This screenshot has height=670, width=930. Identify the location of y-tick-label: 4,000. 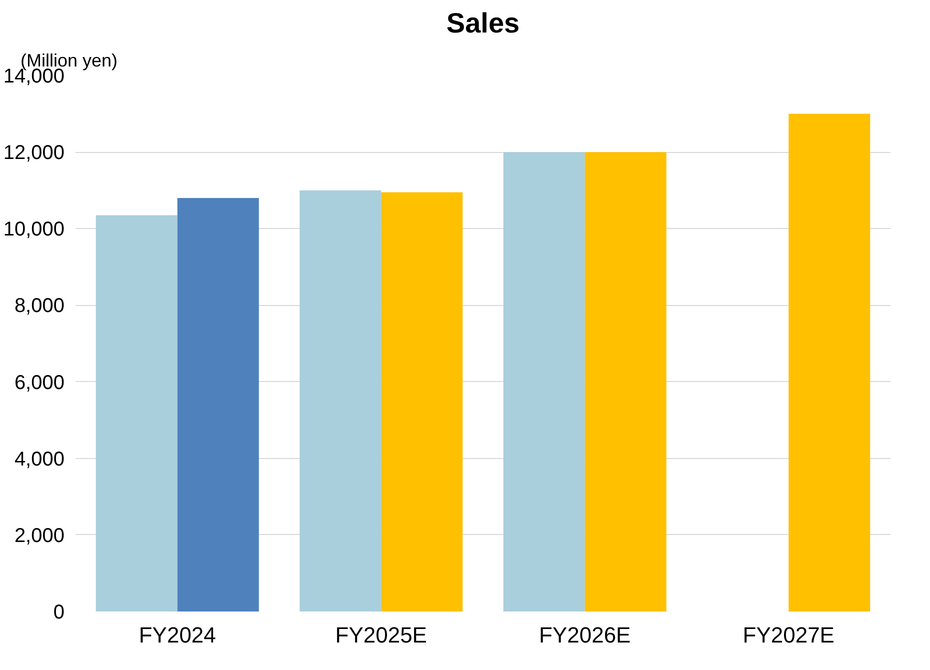
(39, 459).